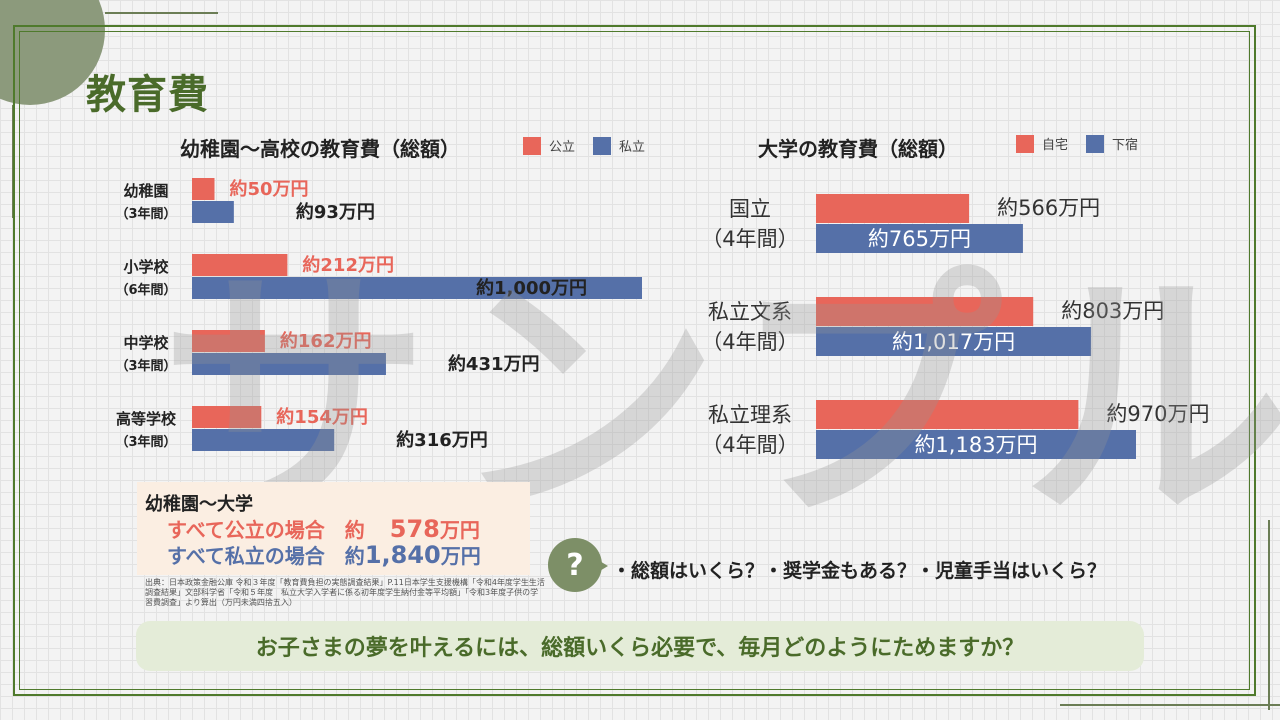  Describe the element at coordinates (460, 556) in the screenshot. I see `summary-private-unit: 万円` at that location.